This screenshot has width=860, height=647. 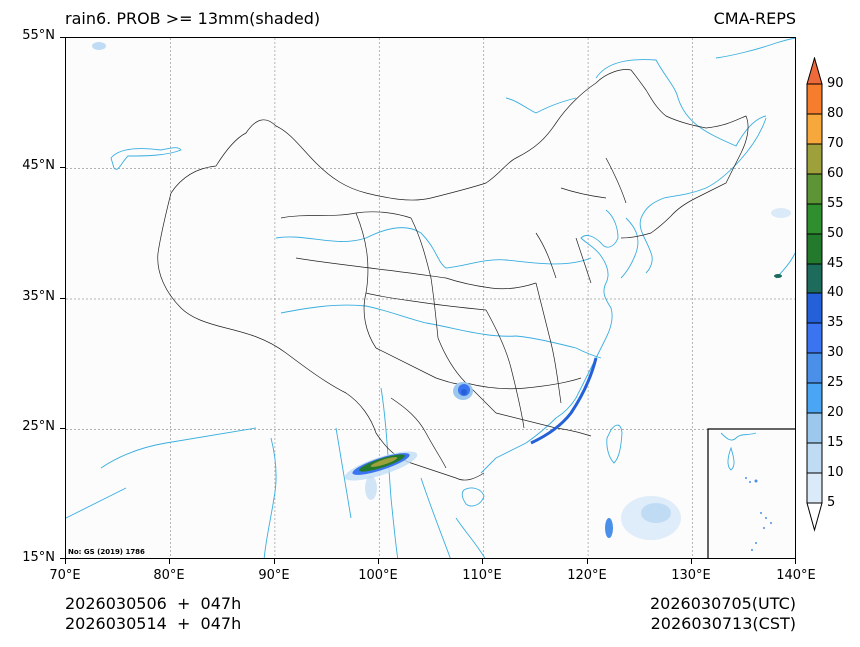 I want to click on valid-time-block: 2026030705(UTC) 2026030713(CST), so click(x=723, y=614).